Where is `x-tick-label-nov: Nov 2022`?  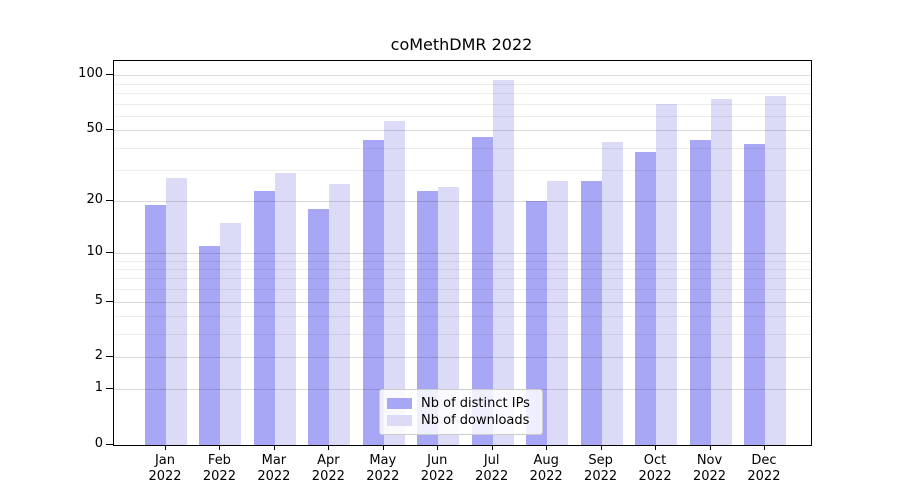 x-tick-label-nov: Nov 2022 is located at coordinates (709, 468).